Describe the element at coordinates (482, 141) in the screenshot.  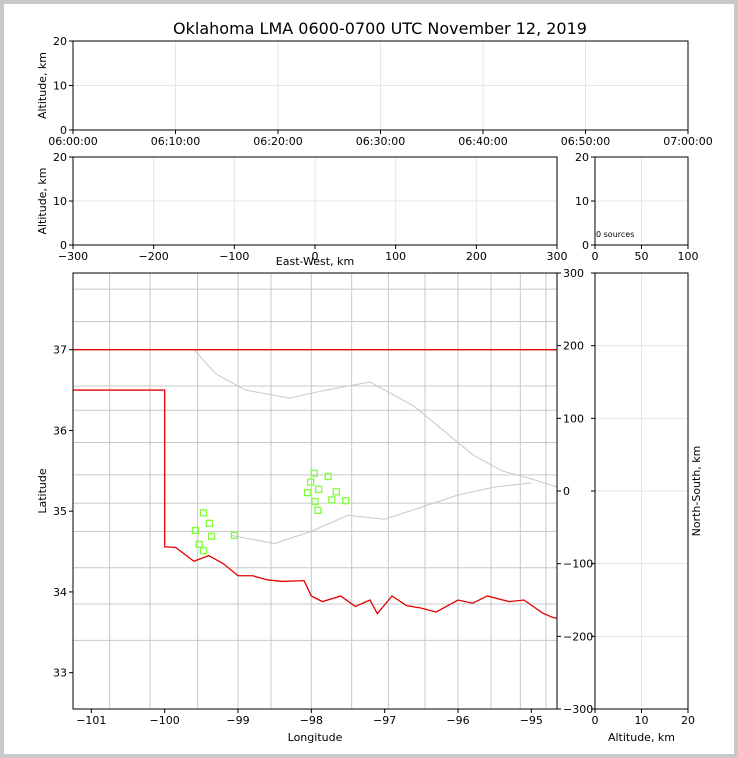
I see `x-tick-label: 06:40:00` at that location.